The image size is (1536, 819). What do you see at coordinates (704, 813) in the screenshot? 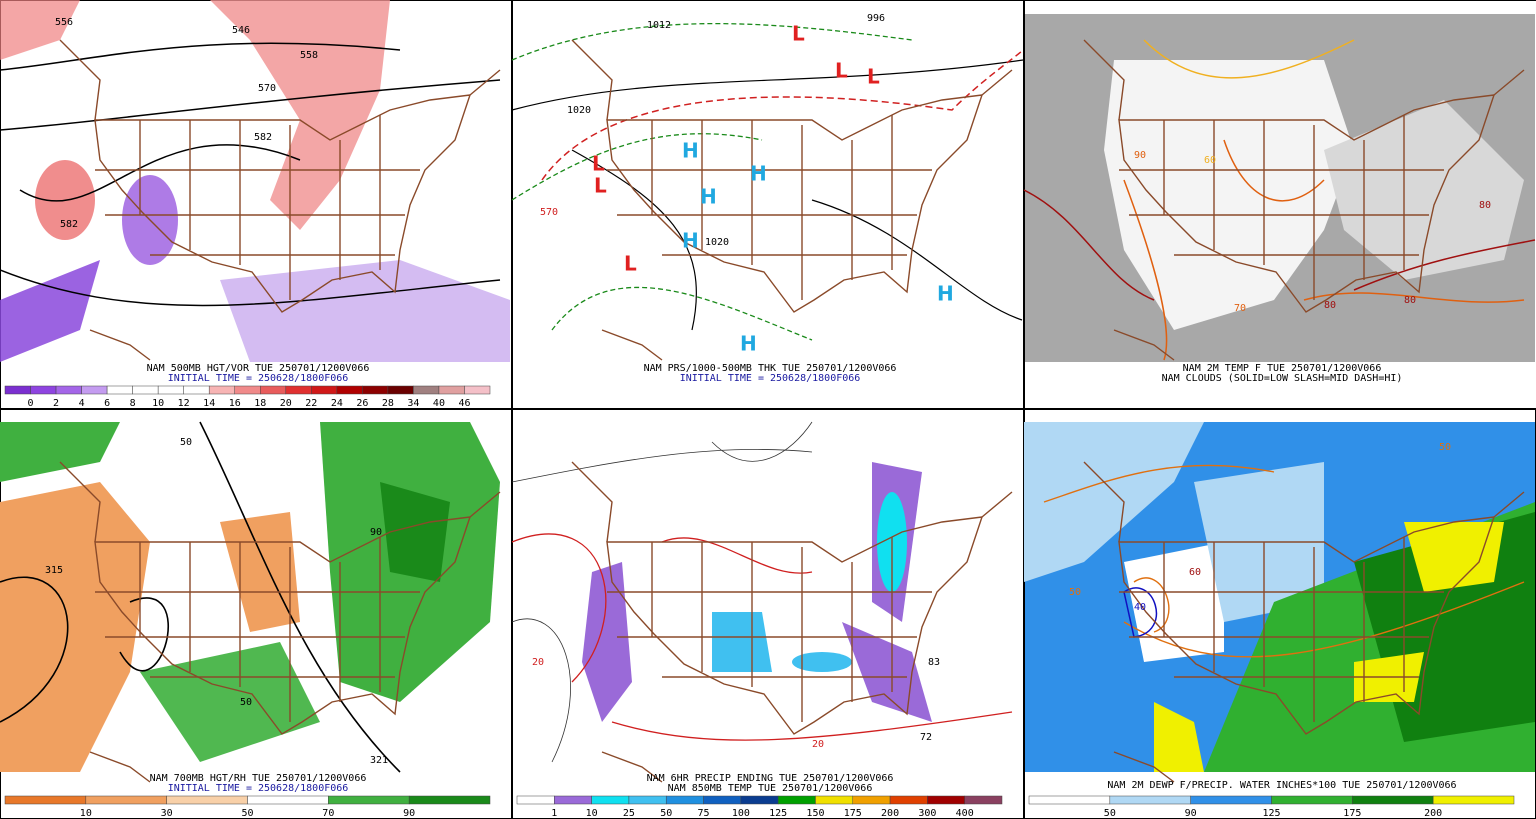
I see `colorbar-label: 75` at bounding box center [704, 813].